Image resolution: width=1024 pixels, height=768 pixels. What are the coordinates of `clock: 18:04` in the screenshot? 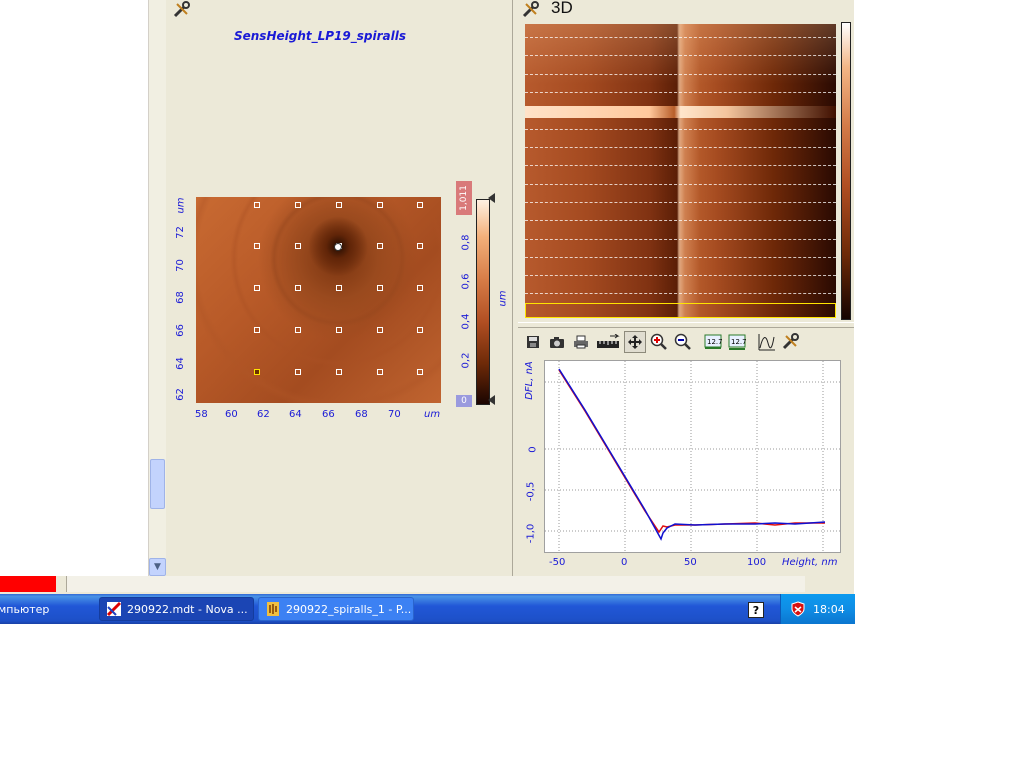 It's located at (829, 609).